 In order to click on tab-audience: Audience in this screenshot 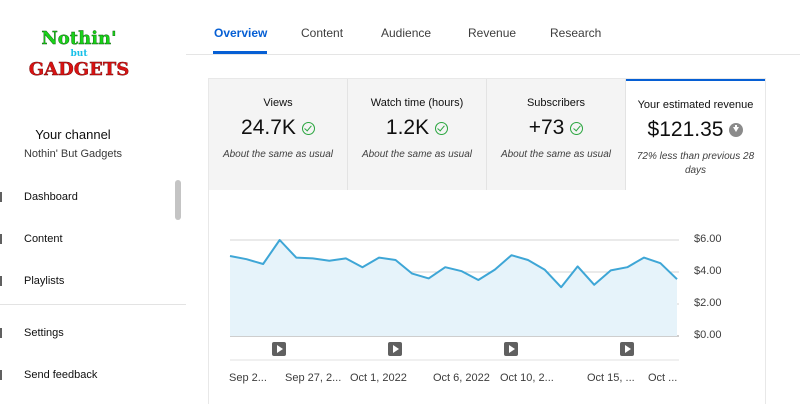, I will do `click(406, 33)`.